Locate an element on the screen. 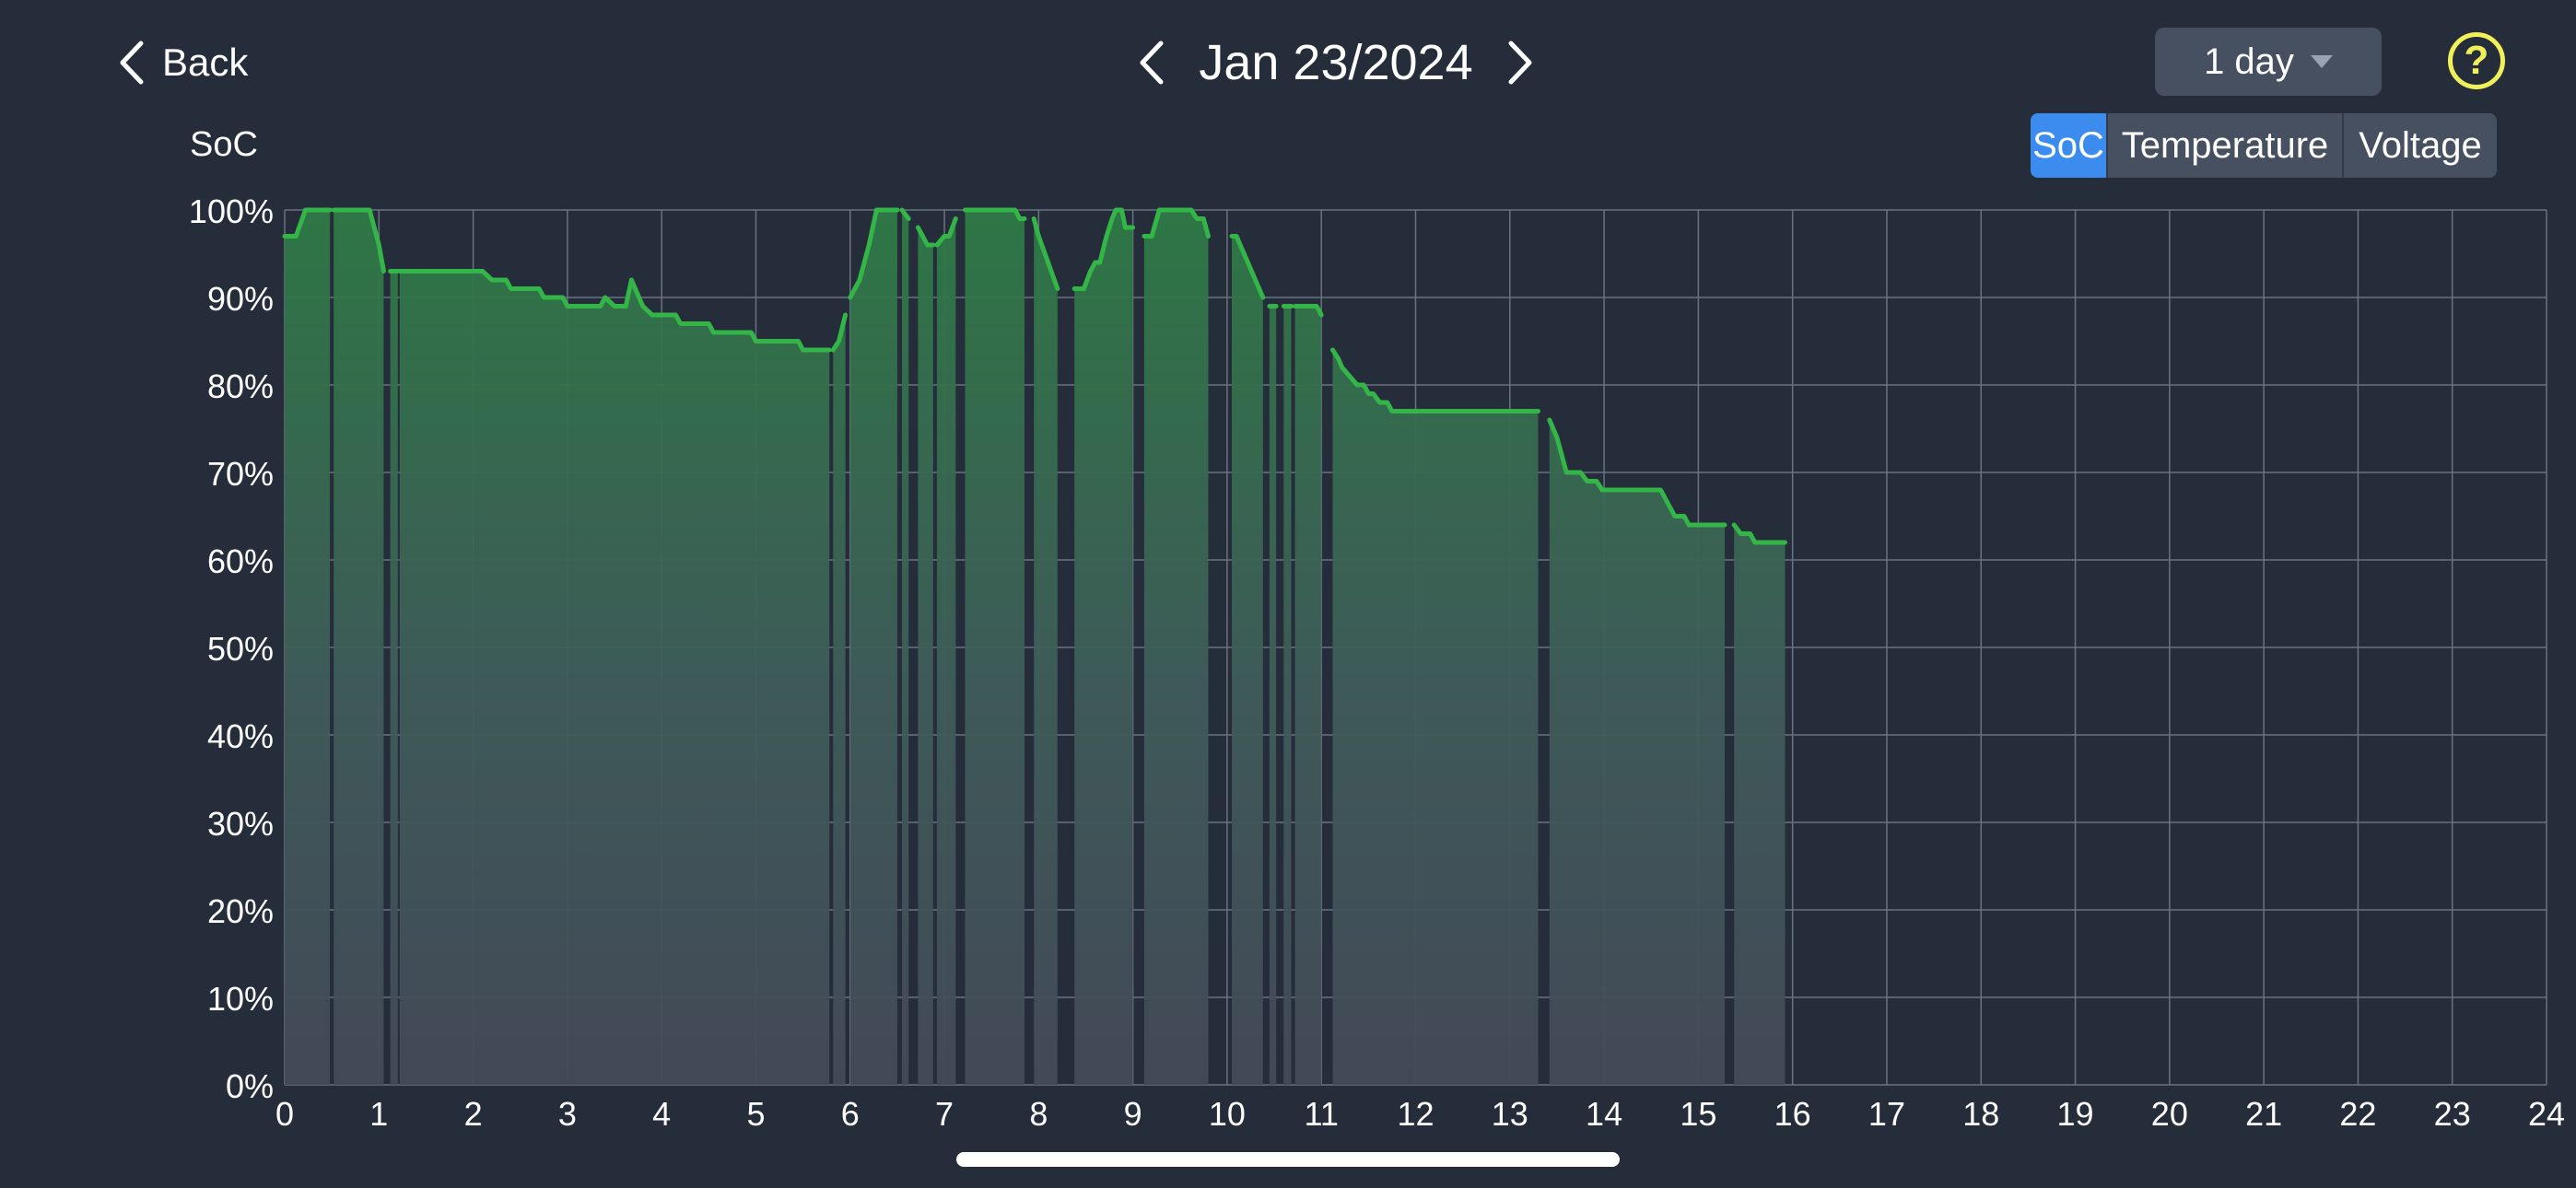 Image resolution: width=2576 pixels, height=1188 pixels. x-tick-label: 13 is located at coordinates (1510, 1114).